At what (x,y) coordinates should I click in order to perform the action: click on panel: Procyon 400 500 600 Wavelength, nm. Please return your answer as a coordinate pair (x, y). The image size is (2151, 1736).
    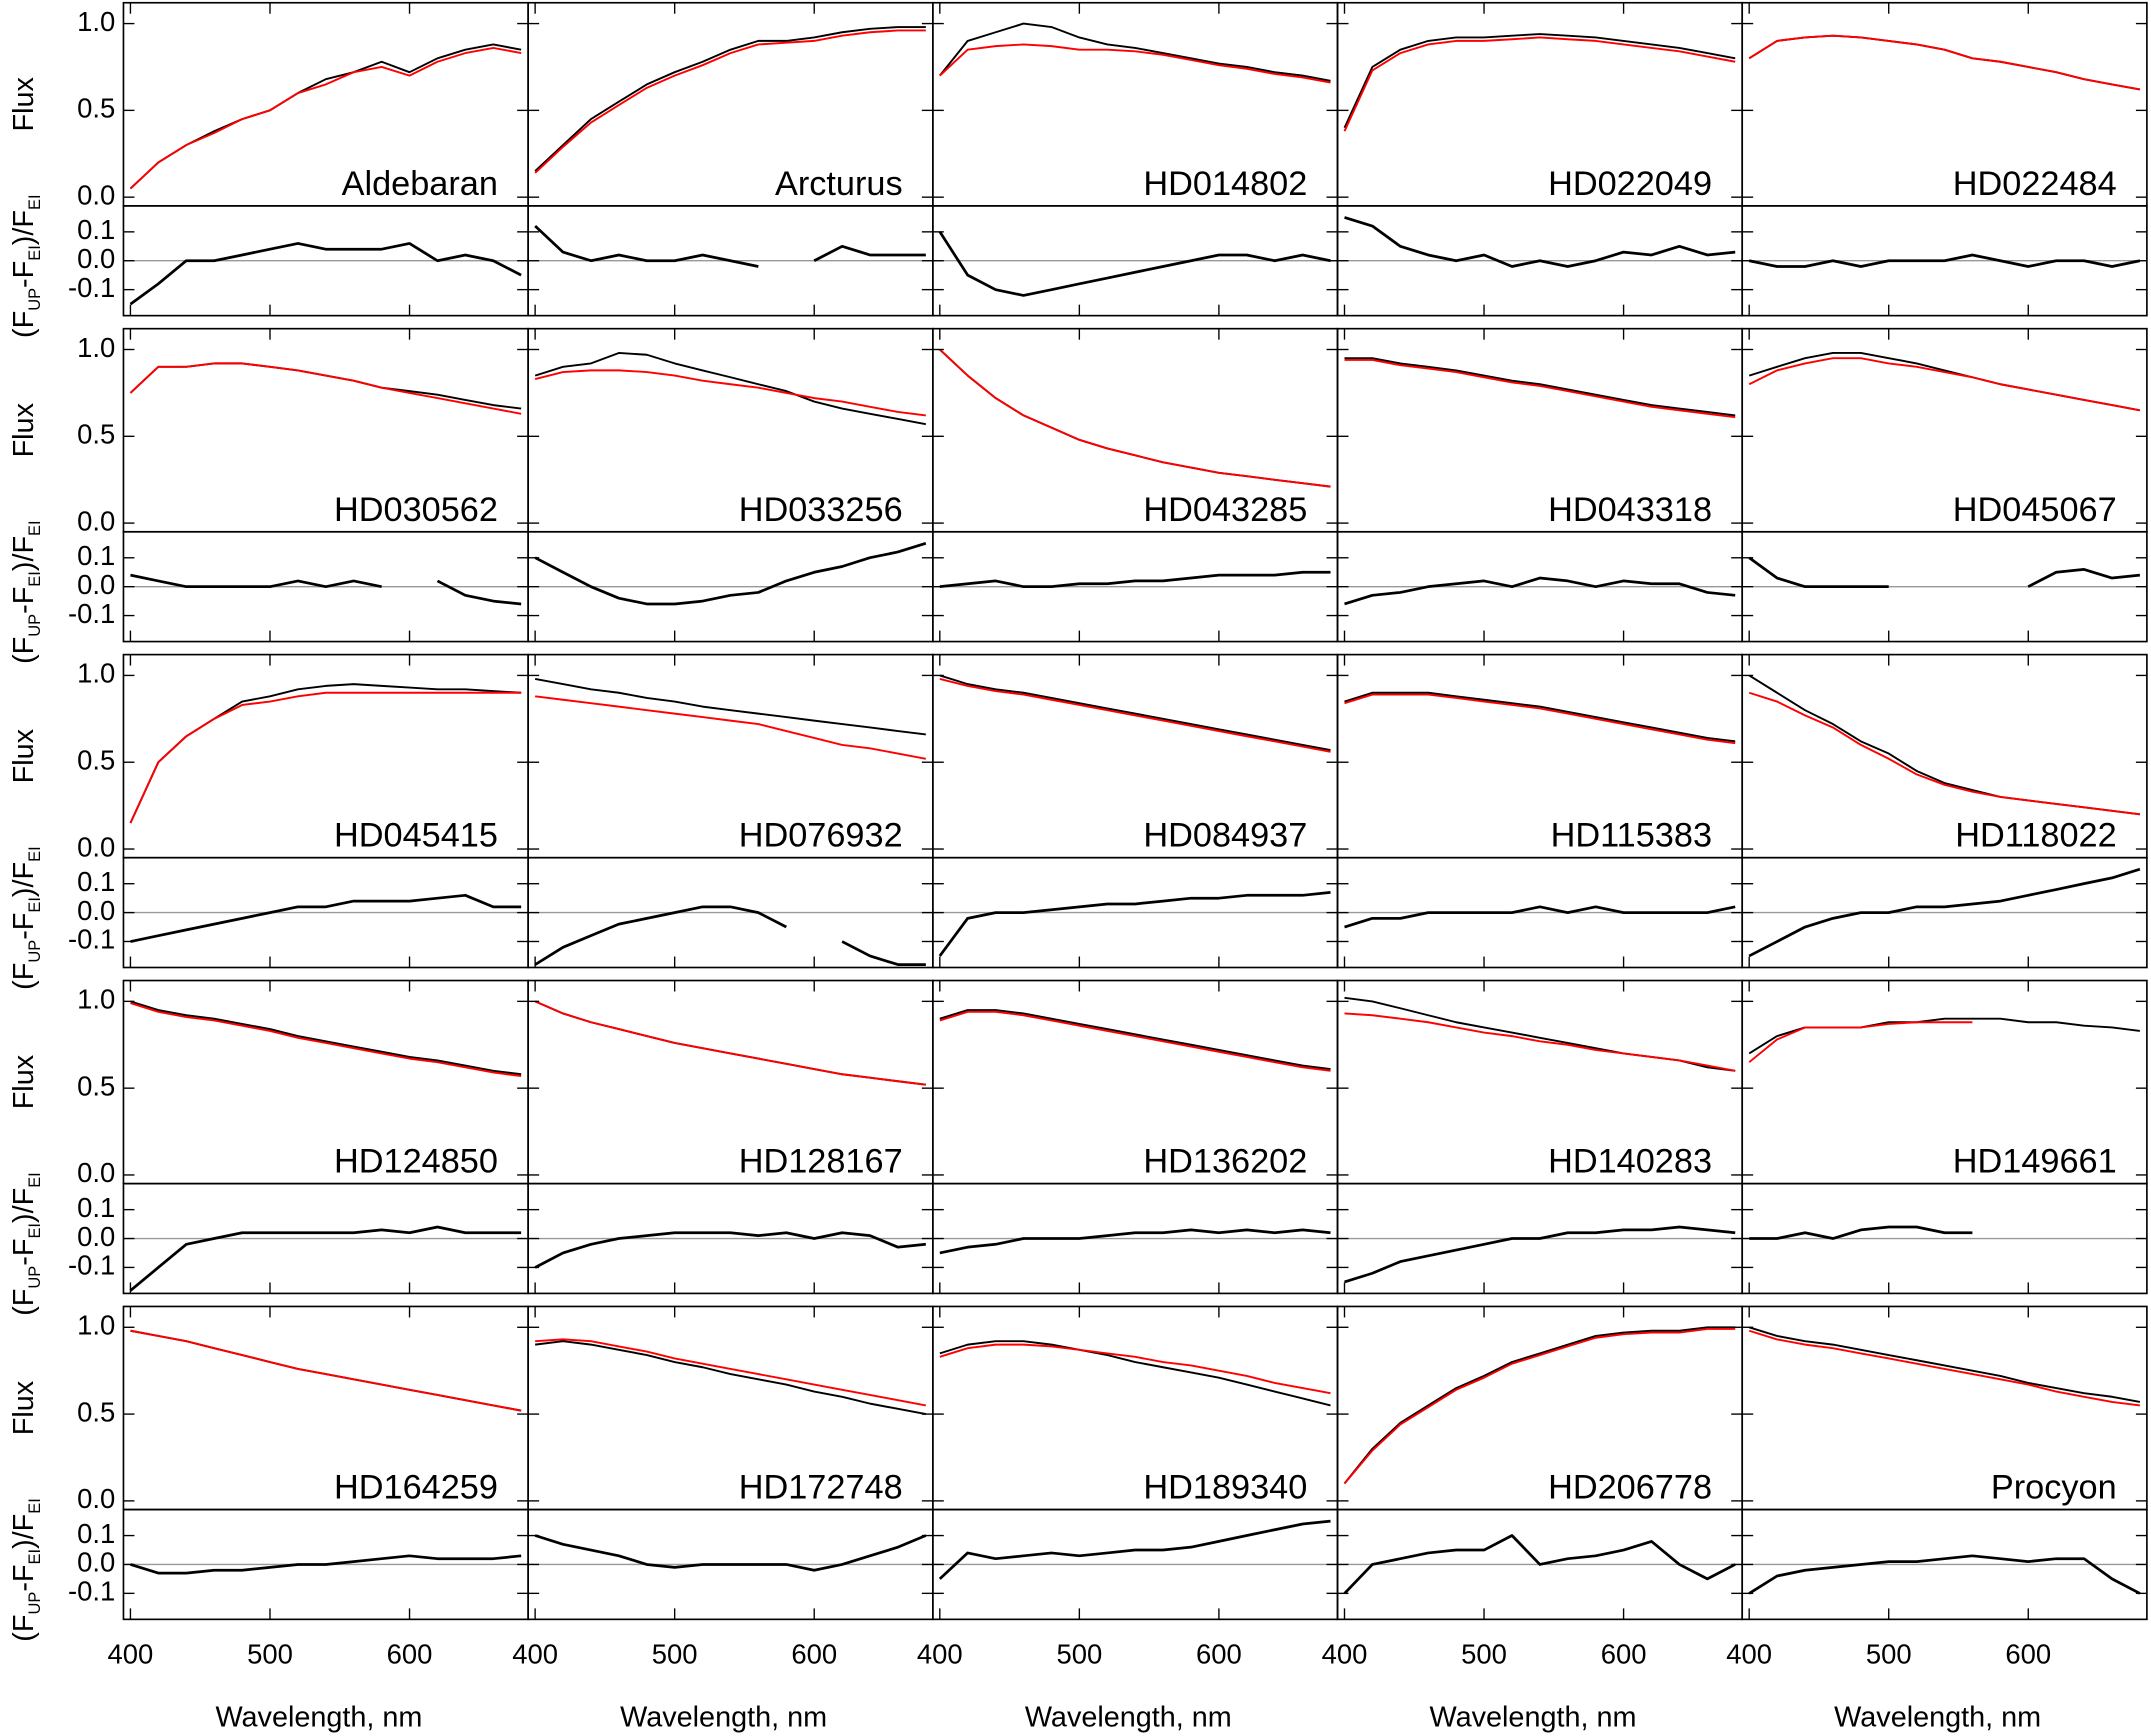
    Looking at the image, I should click on (1937, 1519).